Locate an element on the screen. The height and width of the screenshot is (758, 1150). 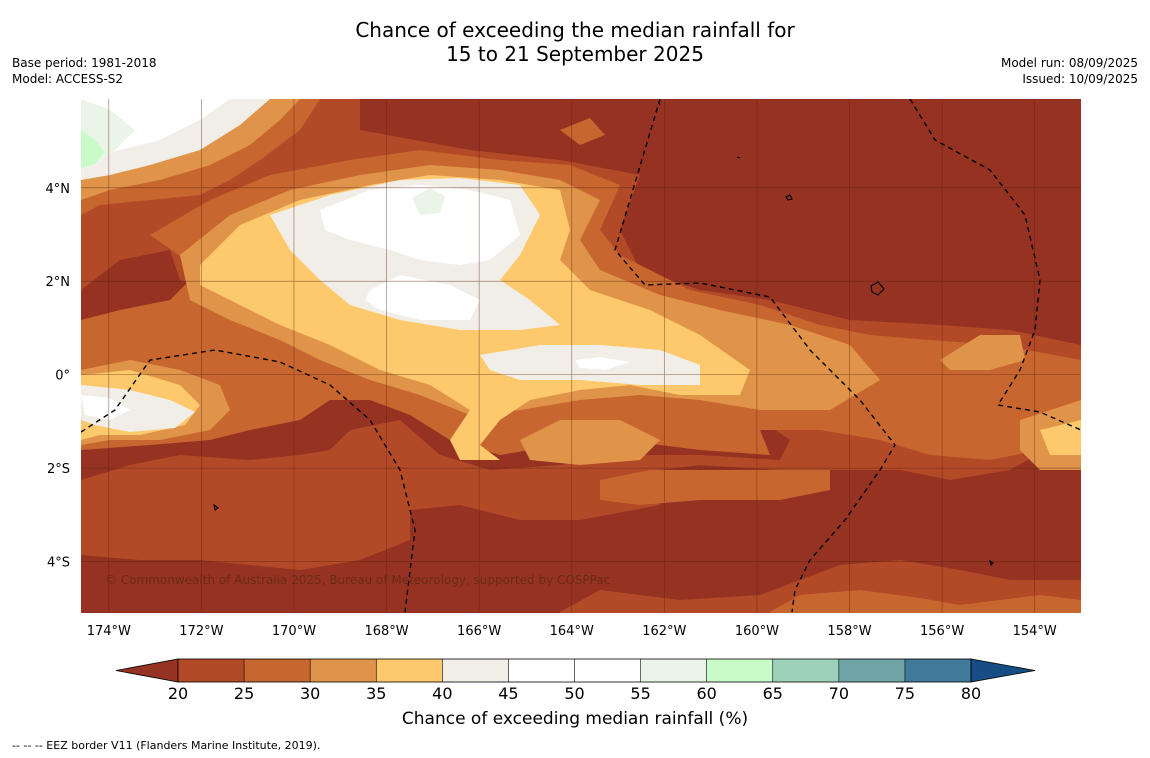
meta-right: Model run: 08/09/2025 Issued: 10/09/2025 is located at coordinates (1069, 71).